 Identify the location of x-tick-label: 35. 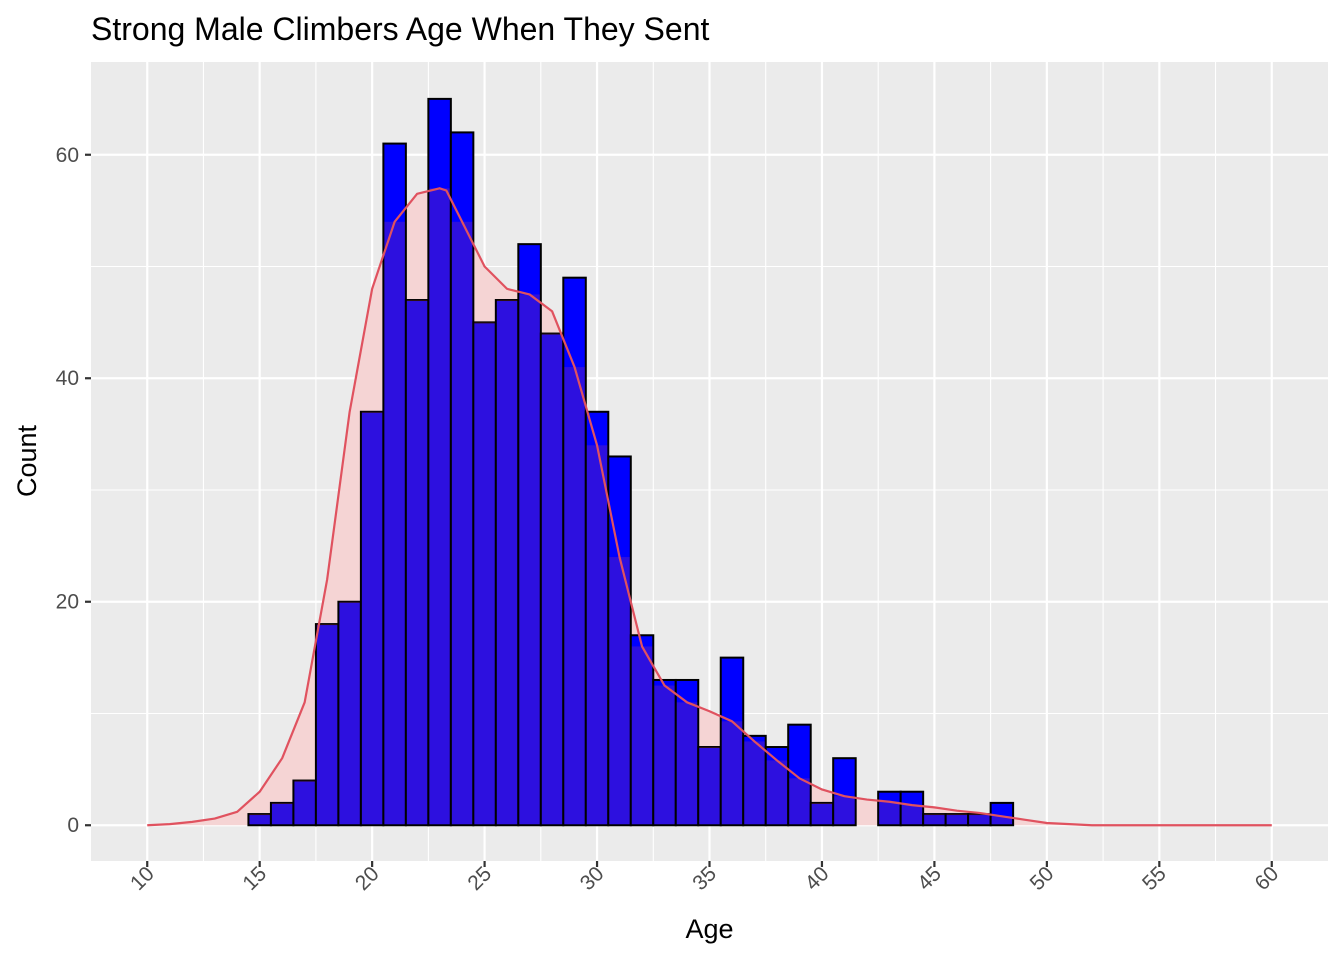
(704, 878).